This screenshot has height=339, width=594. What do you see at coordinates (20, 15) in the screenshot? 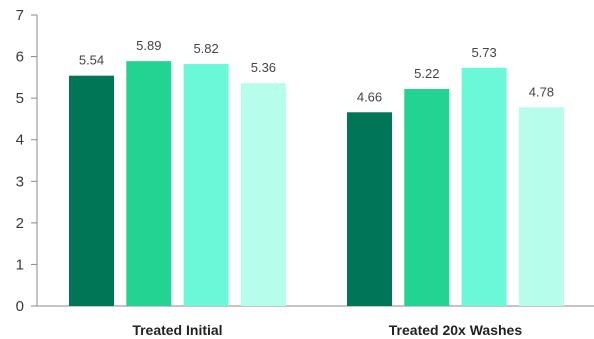
I see `y-tick-label: 7` at bounding box center [20, 15].